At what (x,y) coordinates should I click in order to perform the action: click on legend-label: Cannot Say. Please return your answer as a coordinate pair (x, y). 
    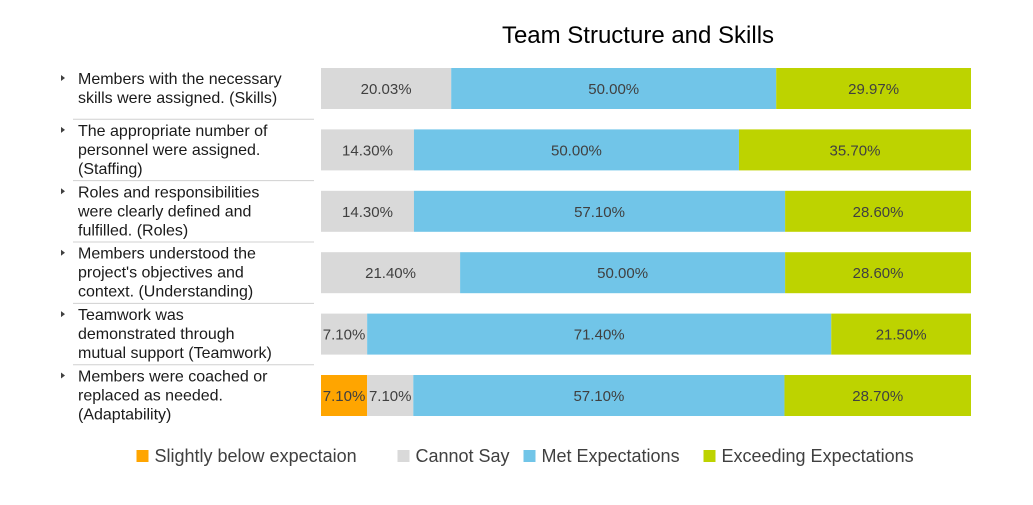
    Looking at the image, I should click on (463, 456).